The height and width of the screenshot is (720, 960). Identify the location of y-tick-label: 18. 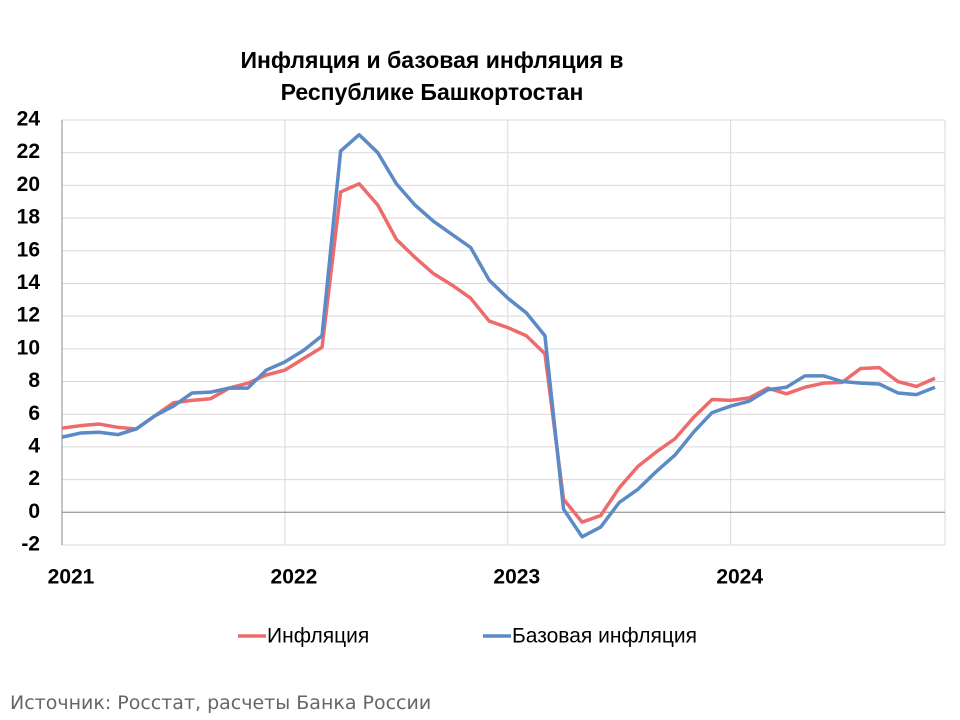
(29, 217).